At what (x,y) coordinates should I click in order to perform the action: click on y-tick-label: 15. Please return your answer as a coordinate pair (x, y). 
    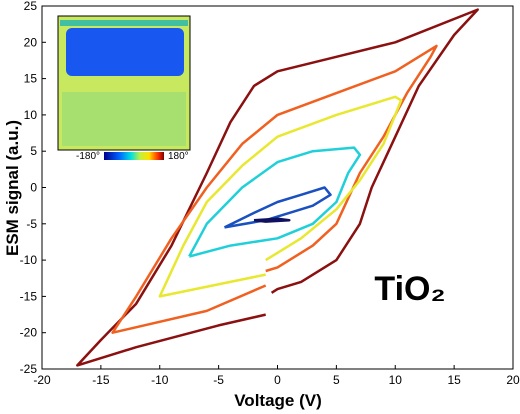
    Looking at the image, I should click on (31, 79).